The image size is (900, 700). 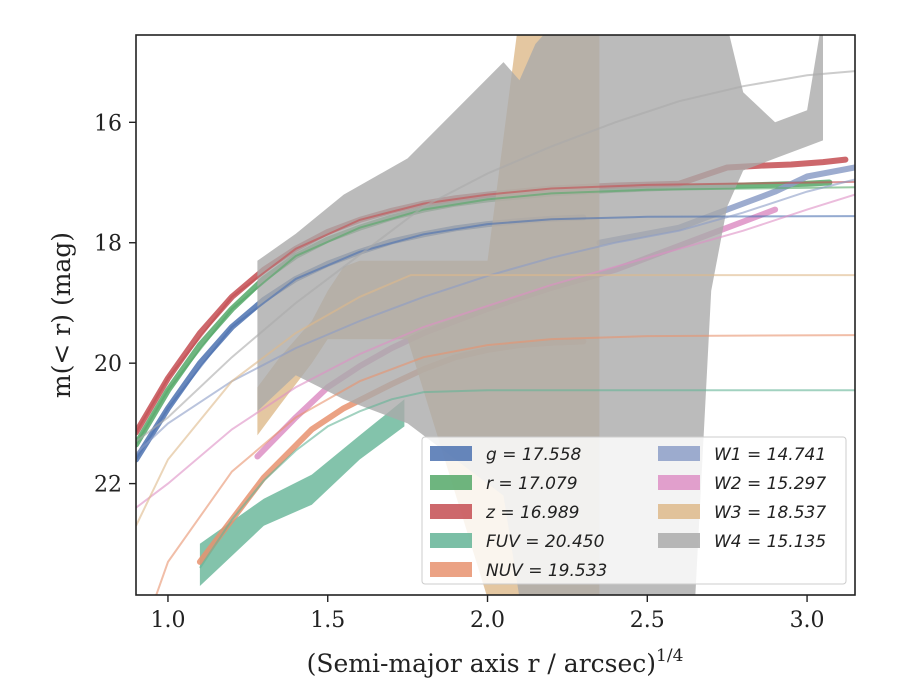 What do you see at coordinates (770, 542) in the screenshot?
I see `legend-label-W4: W4 = 15.135` at bounding box center [770, 542].